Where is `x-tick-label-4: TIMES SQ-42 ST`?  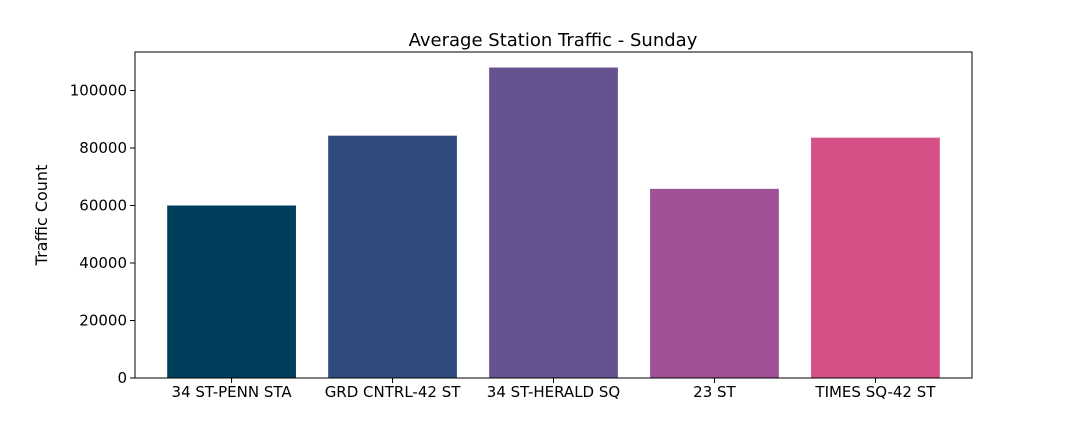 x-tick-label-4: TIMES SQ-42 ST is located at coordinates (875, 392).